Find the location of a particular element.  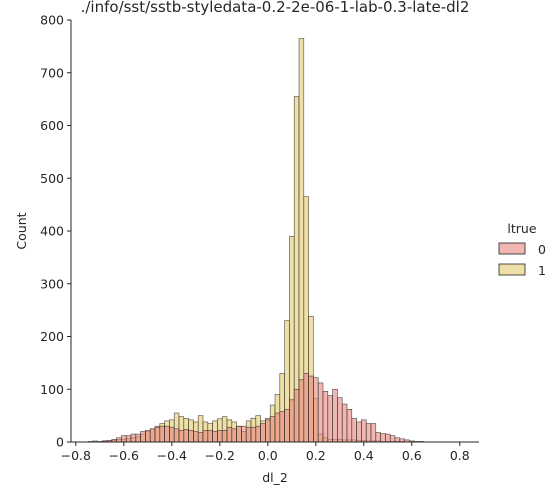

y-tick-label: 200 is located at coordinates (52, 336).